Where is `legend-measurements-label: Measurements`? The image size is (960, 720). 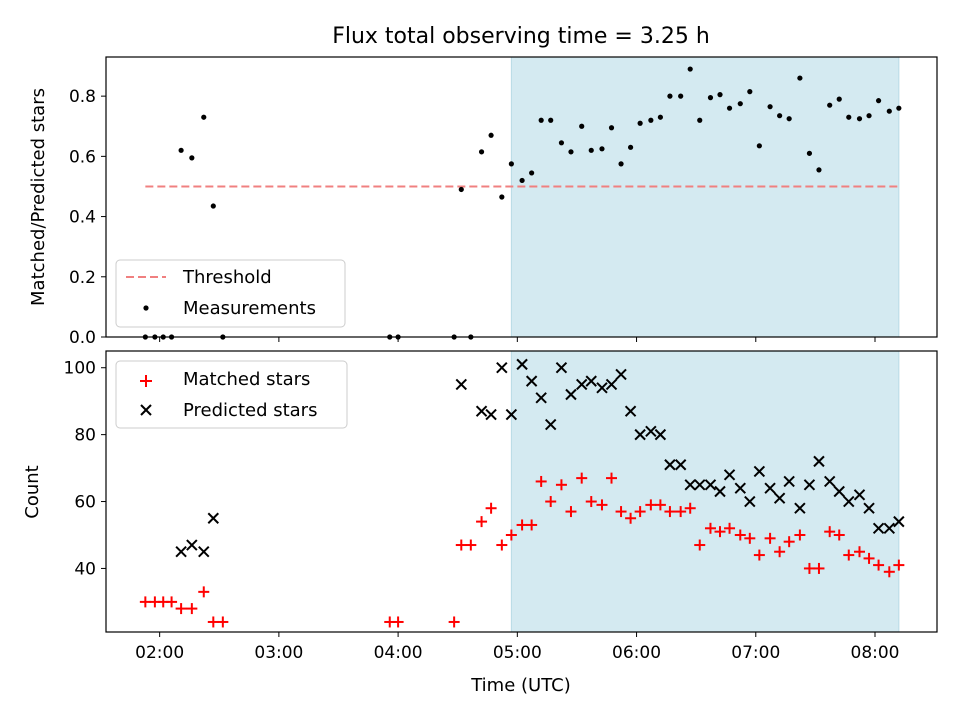 legend-measurements-label: Measurements is located at coordinates (249, 308).